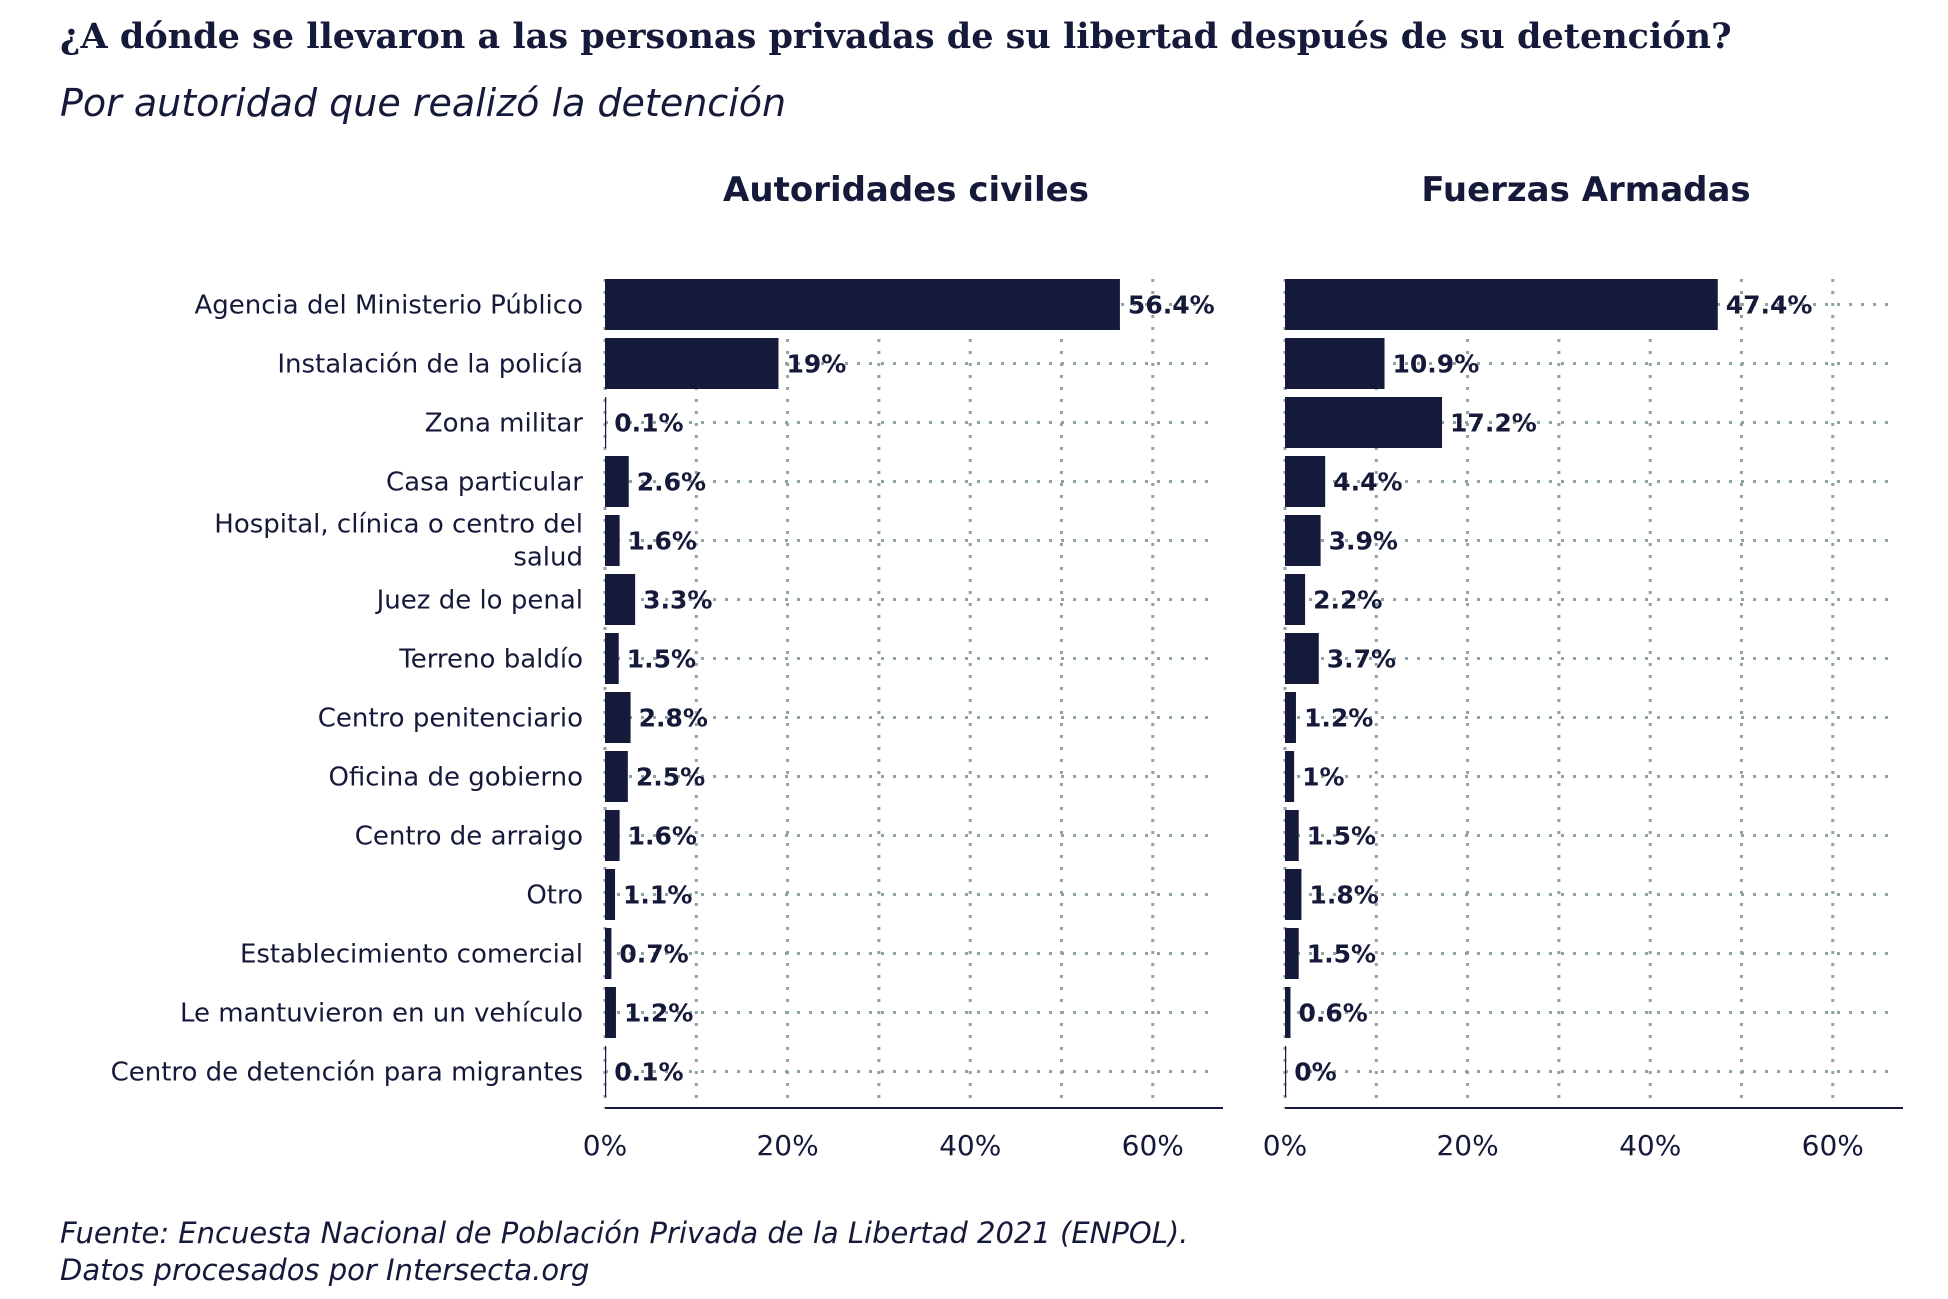 Image resolution: width=1948 pixels, height=1299 pixels. What do you see at coordinates (469, 837) in the screenshot?
I see `category-label: Centro de arraigo` at bounding box center [469, 837].